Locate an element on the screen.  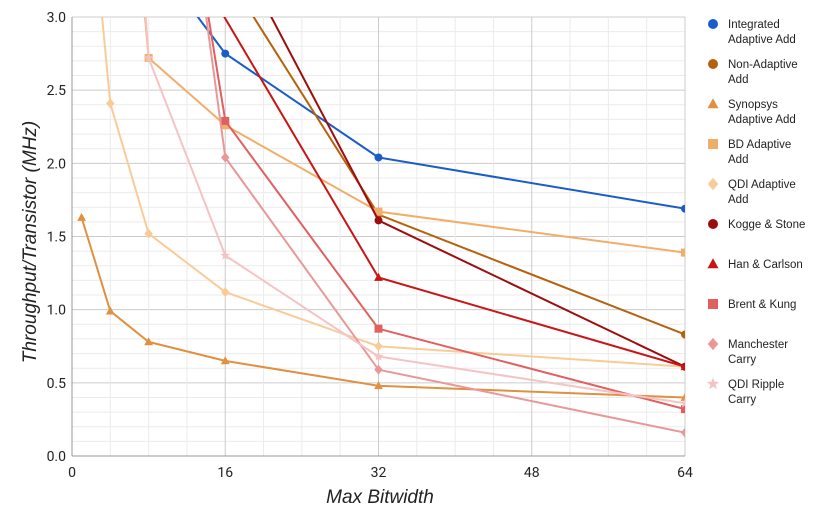
legend-label: Brent & Kung is located at coordinates (762, 305).